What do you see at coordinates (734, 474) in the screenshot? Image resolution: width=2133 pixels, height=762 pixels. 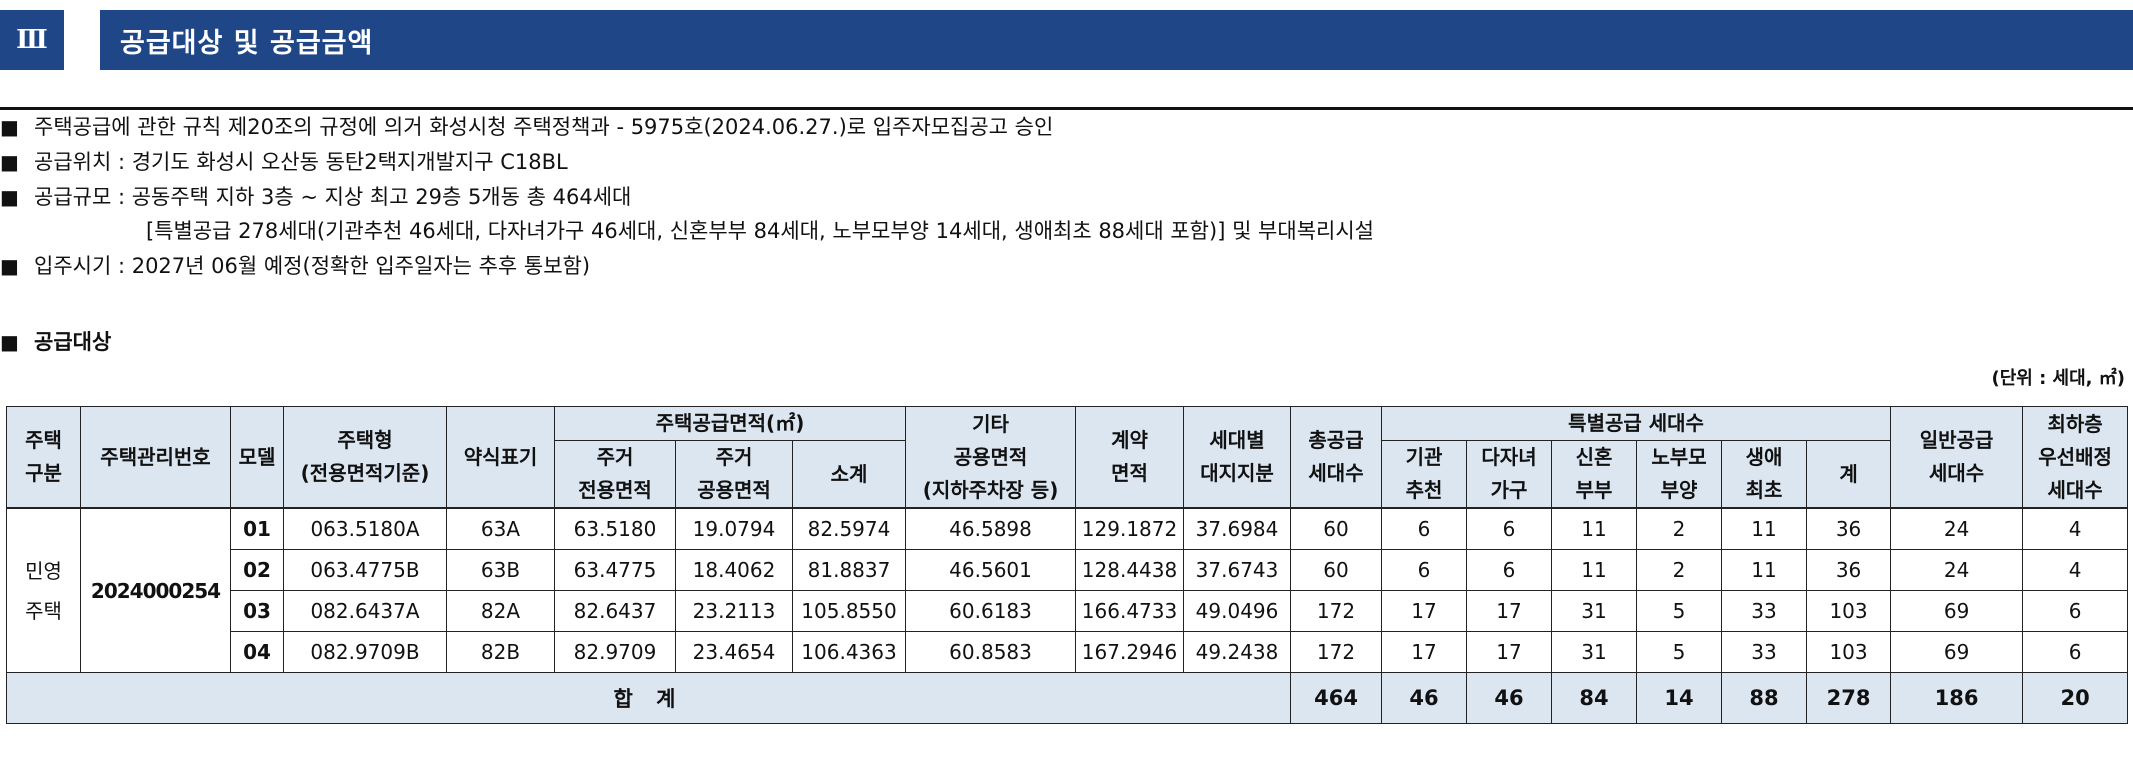 I see `col-common-area: 주거 공용면적` at bounding box center [734, 474].